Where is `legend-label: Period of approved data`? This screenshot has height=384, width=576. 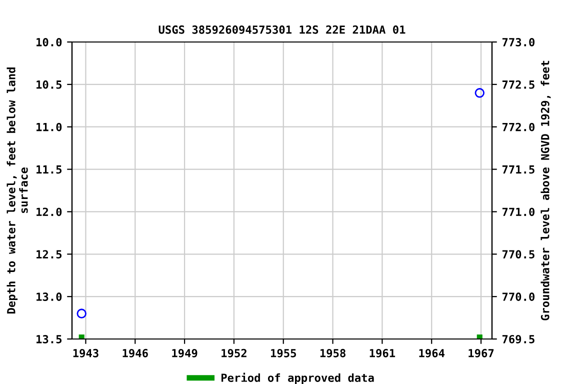 legend-label: Period of approved data is located at coordinates (298, 378).